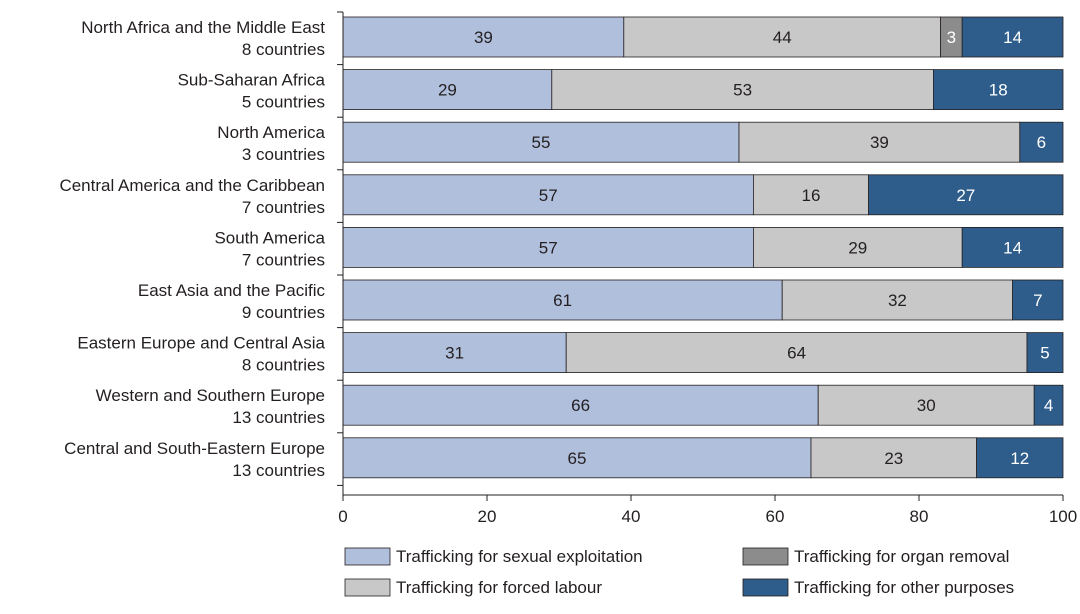 This screenshot has height=614, width=1080. Describe the element at coordinates (919, 516) in the screenshot. I see `x-tick-label: 80` at that location.